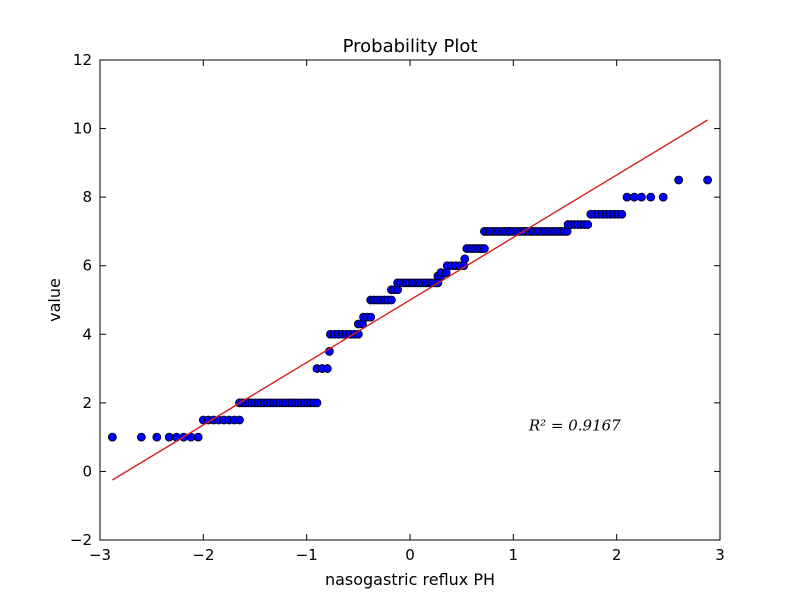  What do you see at coordinates (82, 60) in the screenshot?
I see `y-tick-label: 12` at bounding box center [82, 60].